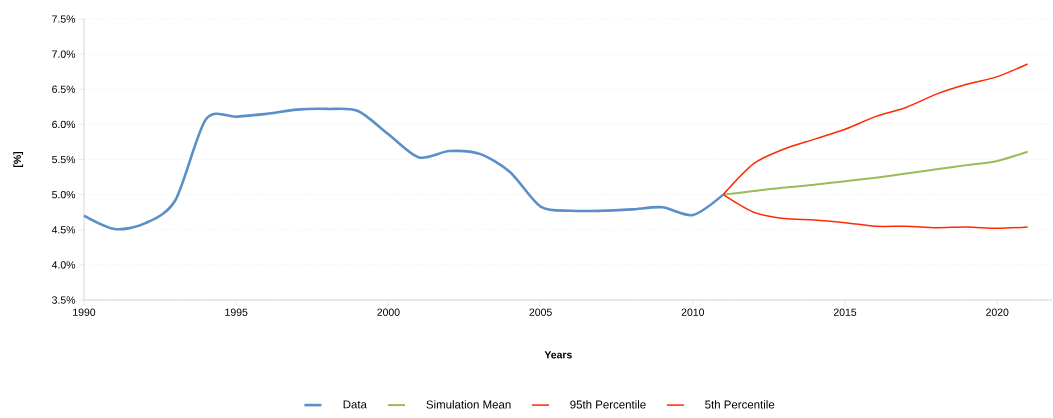 This screenshot has width=1053, height=418. What do you see at coordinates (997, 312) in the screenshot?
I see `x-tick-label: 2020` at bounding box center [997, 312].